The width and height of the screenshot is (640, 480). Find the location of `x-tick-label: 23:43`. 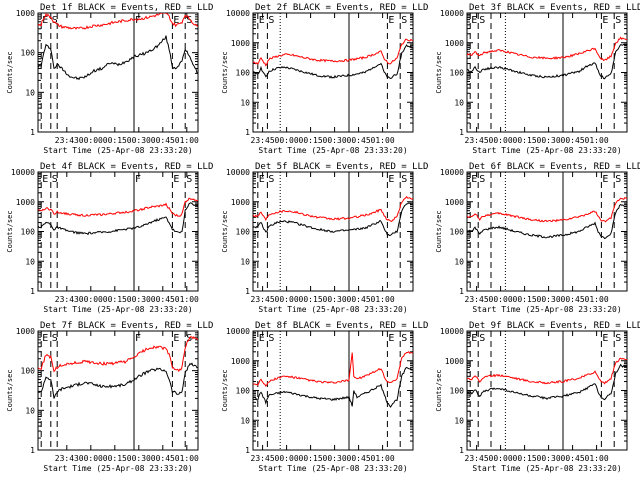

x-tick-label: 23:43 is located at coordinates (67, 299).